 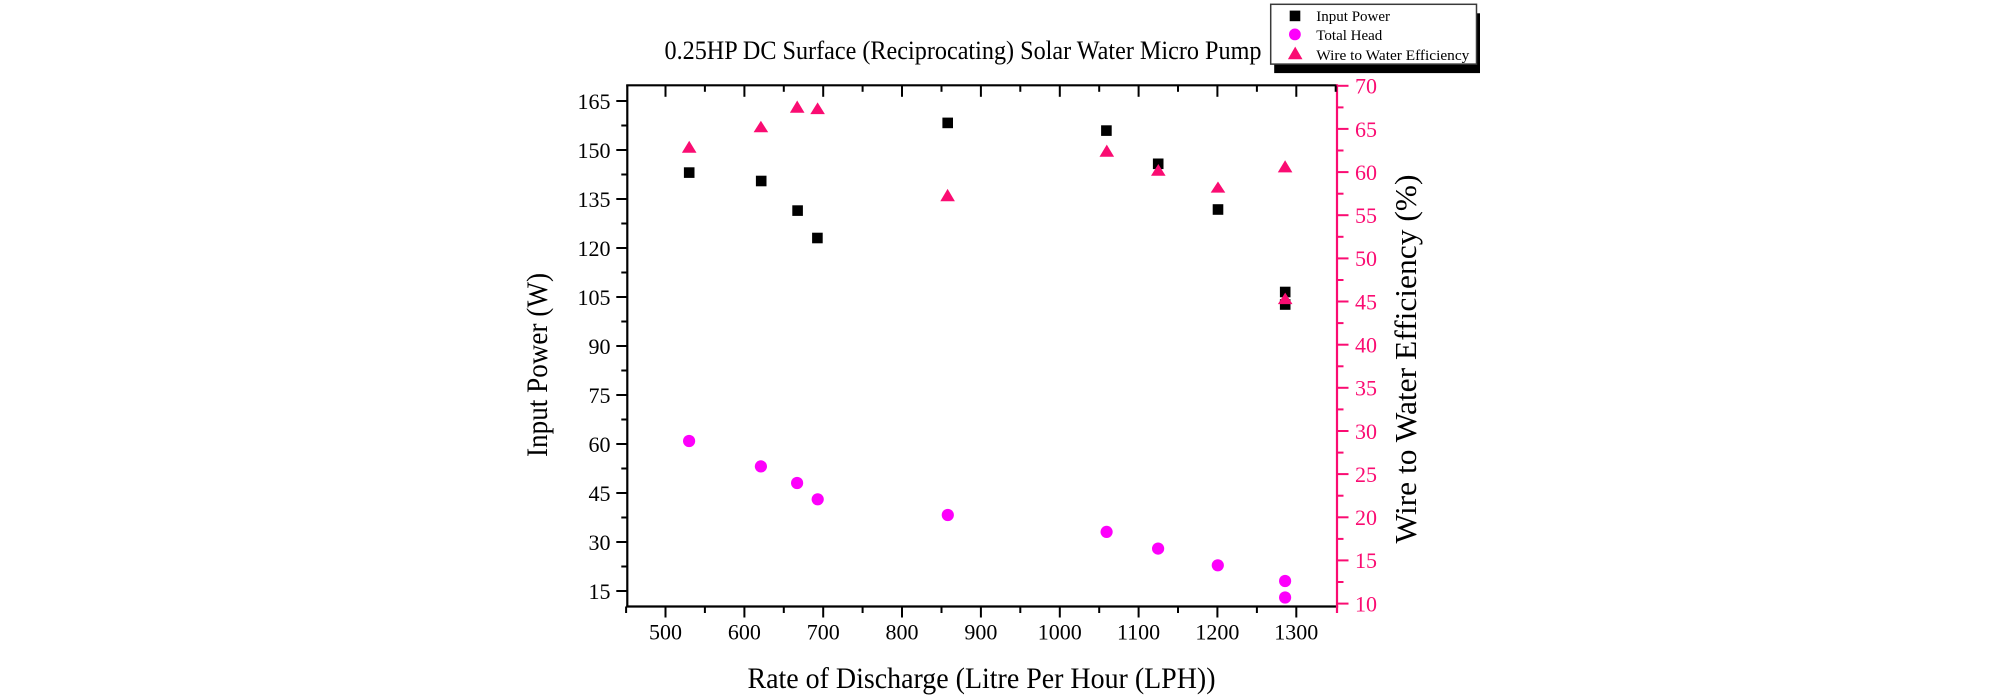 What do you see at coordinates (744, 632) in the screenshot?
I see `svg-text: 600` at bounding box center [744, 632].